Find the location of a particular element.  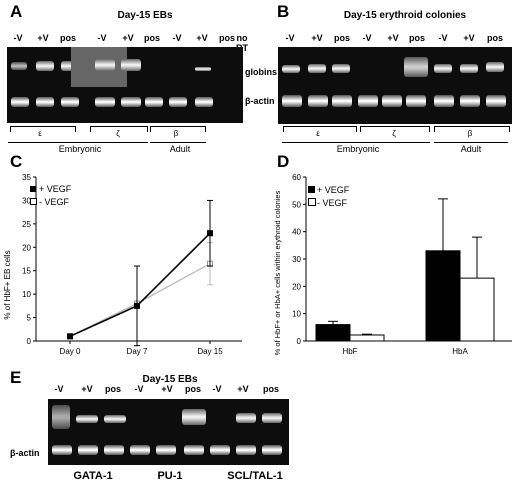

gene-epsilon: ε is located at coordinates (40, 133).